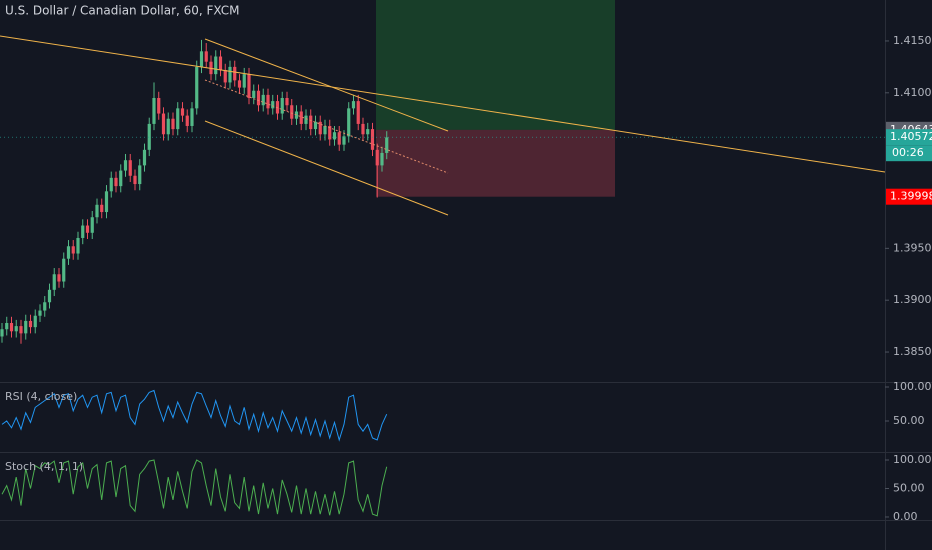 The height and width of the screenshot is (550, 932). What do you see at coordinates (912, 299) in the screenshot?
I see `y-tick-label: 1.39000` at bounding box center [912, 299].